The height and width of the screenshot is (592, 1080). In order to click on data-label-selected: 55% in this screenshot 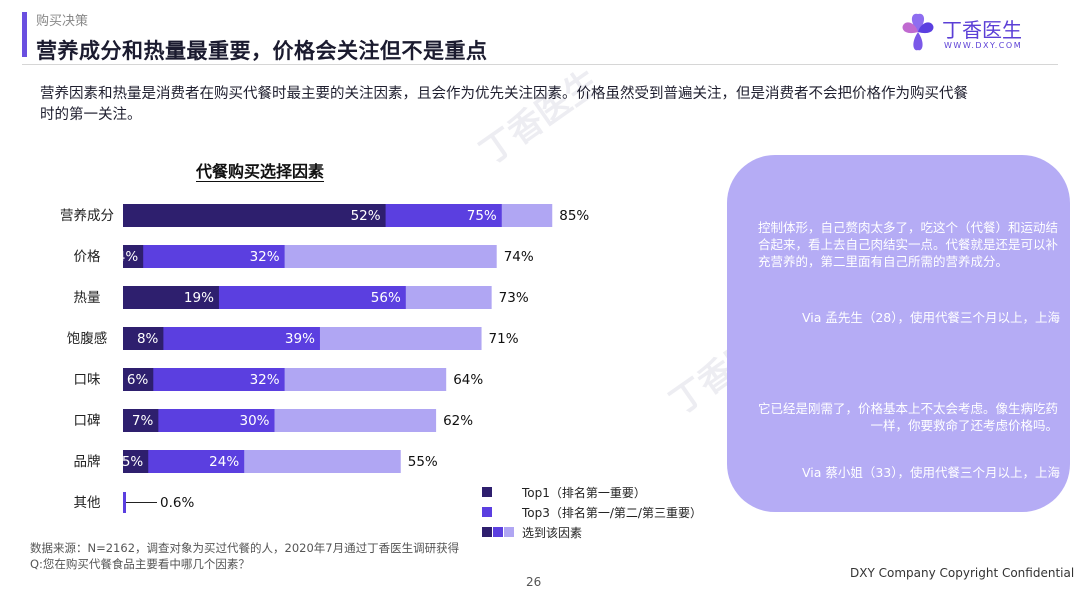, I will do `click(423, 462)`.